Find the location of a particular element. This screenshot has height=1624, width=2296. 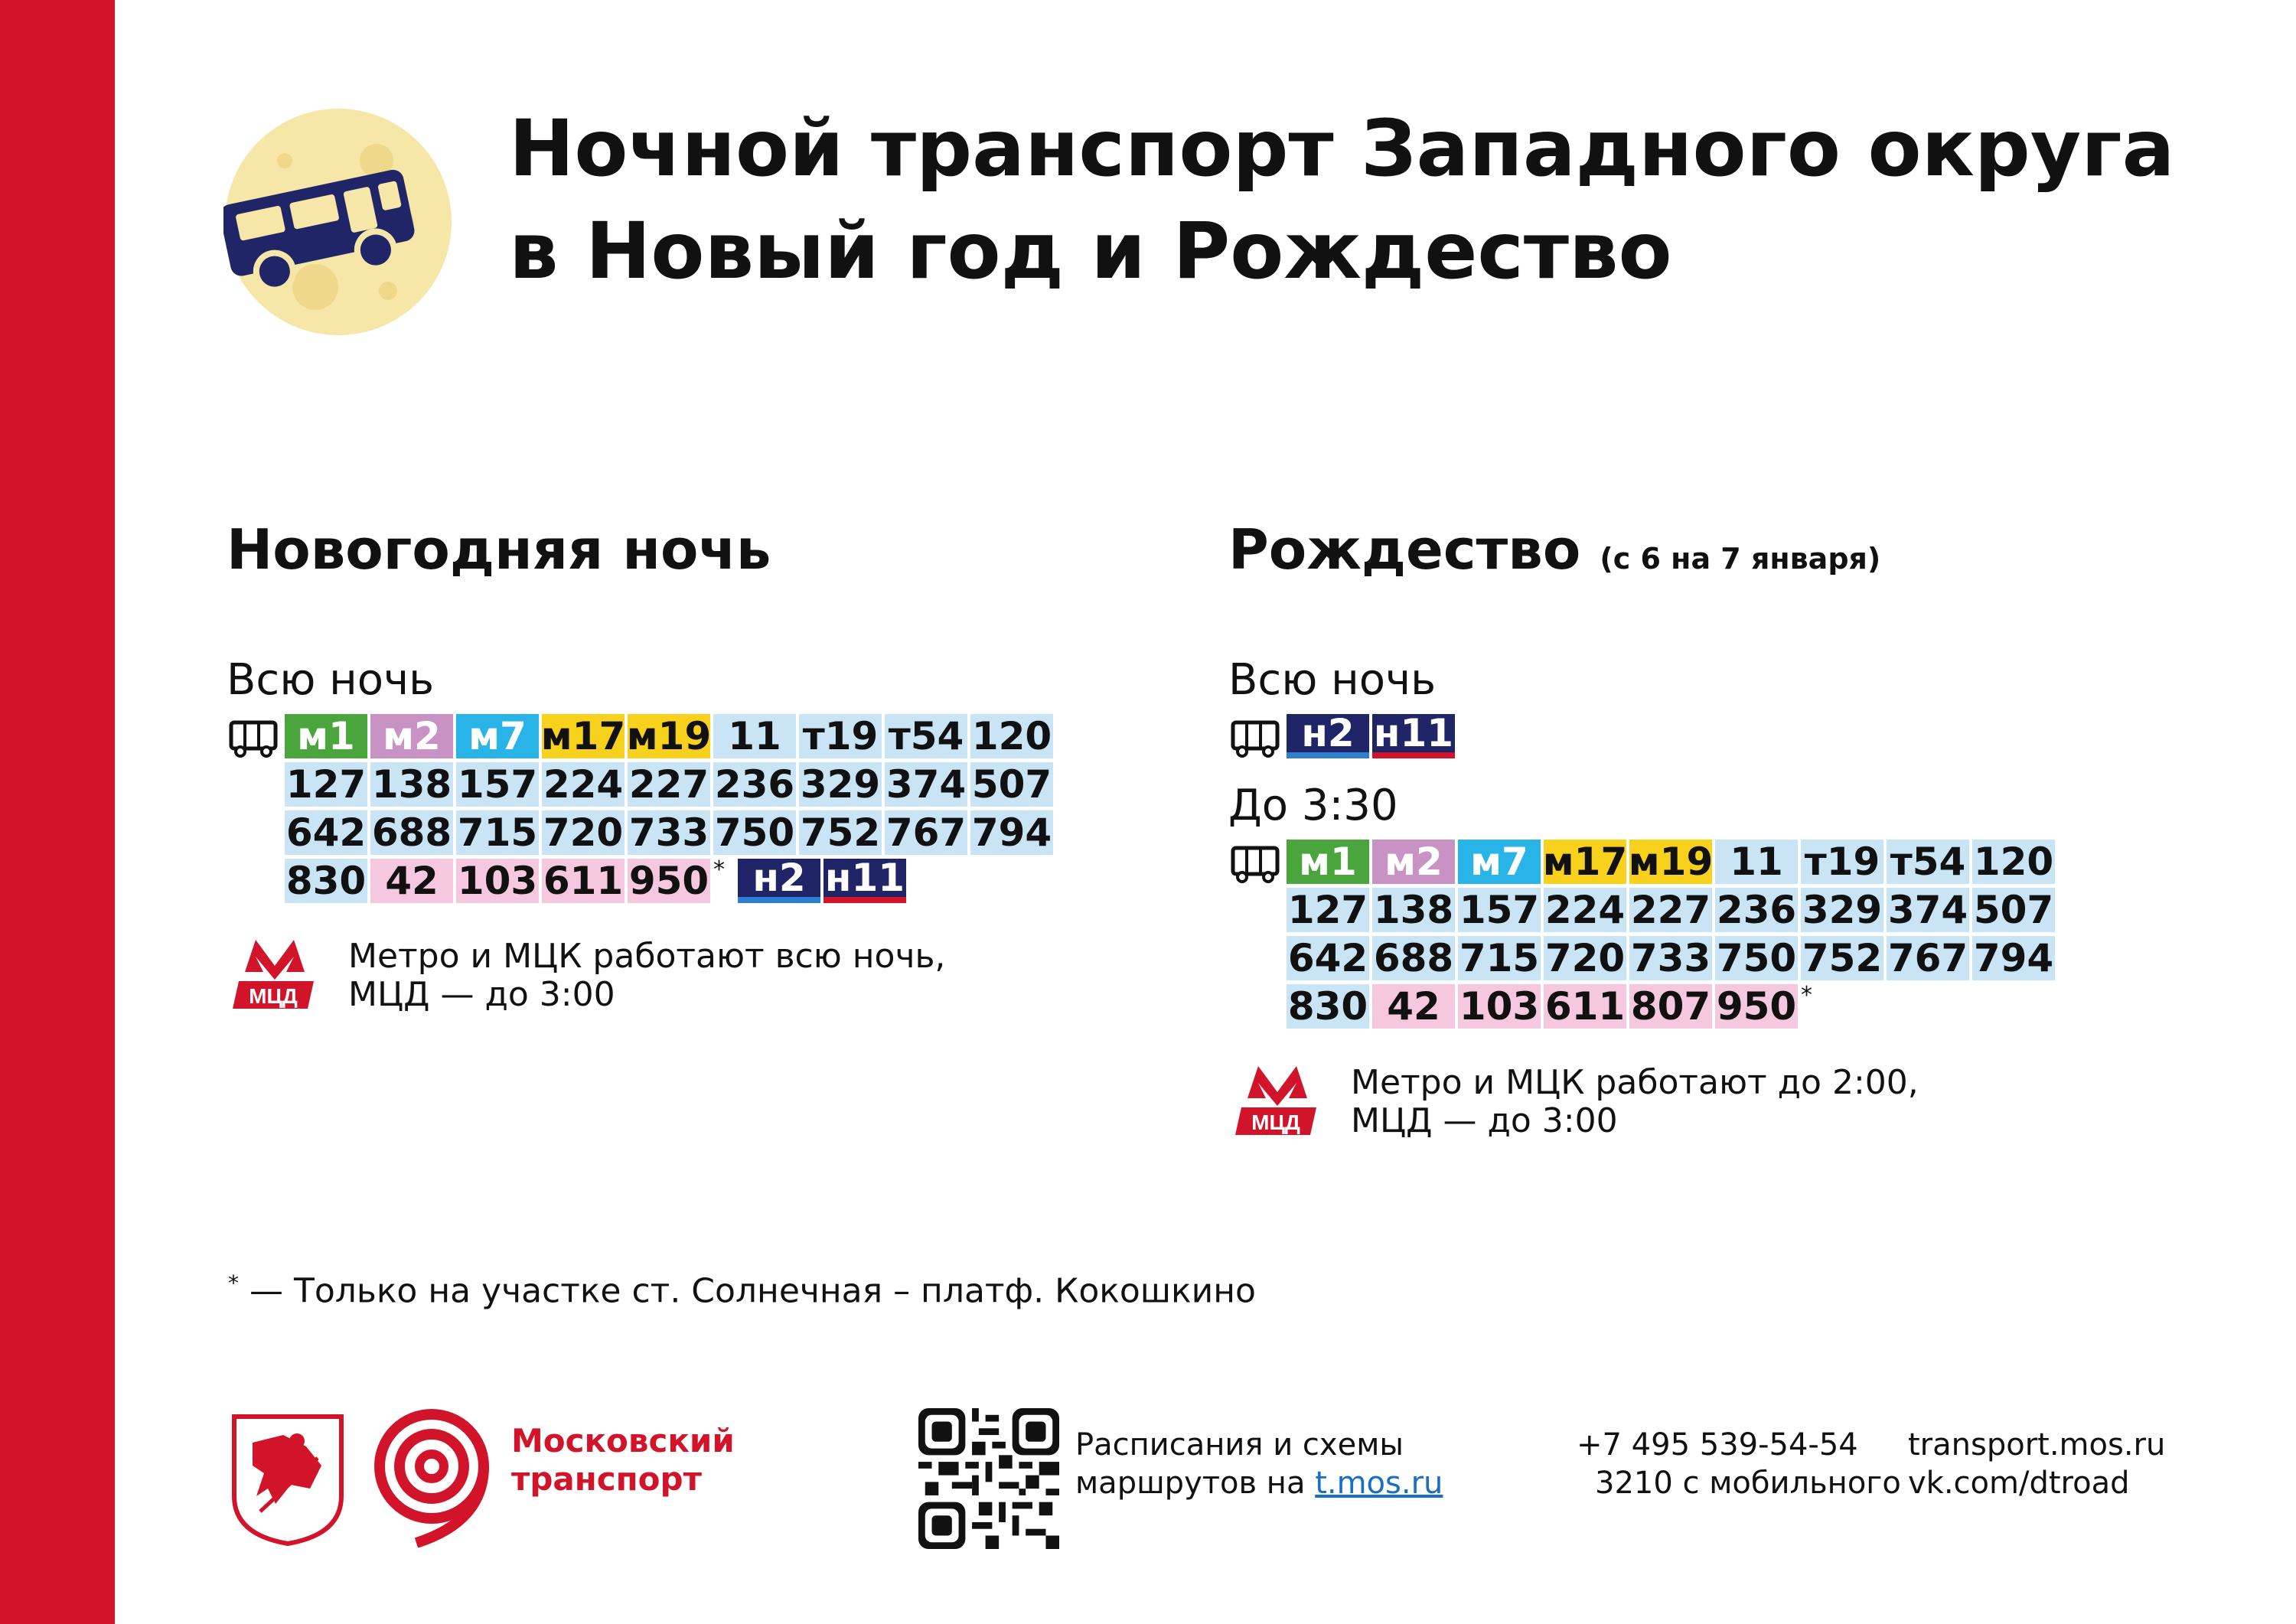

metro-logo-icon: МЦД is located at coordinates (1275, 1101).